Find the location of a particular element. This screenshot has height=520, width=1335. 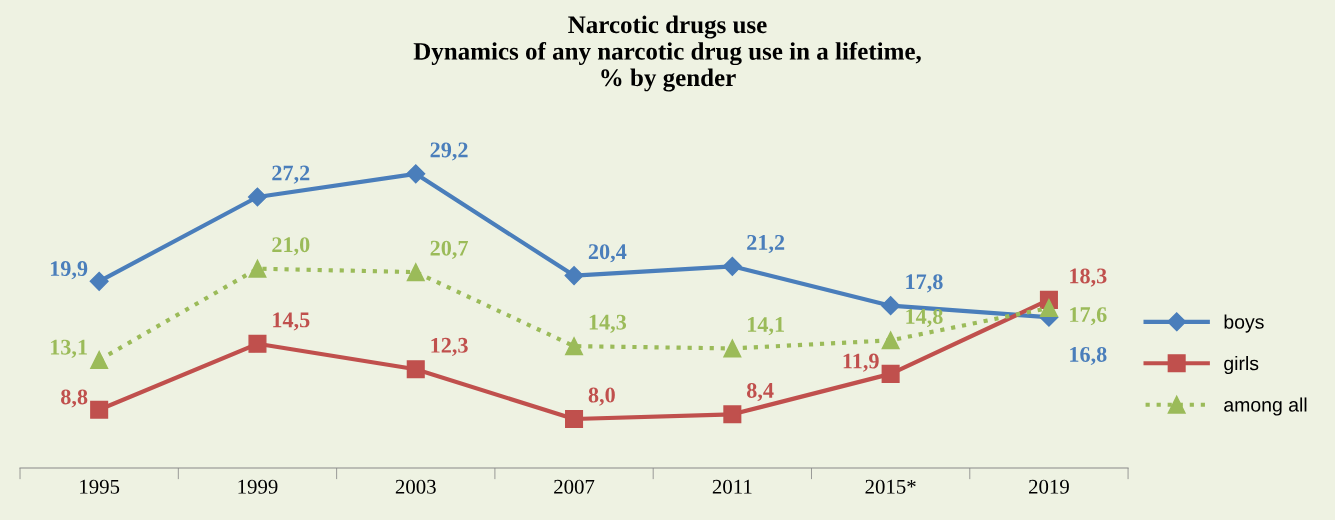

data-label: 17,6 is located at coordinates (1088, 316).